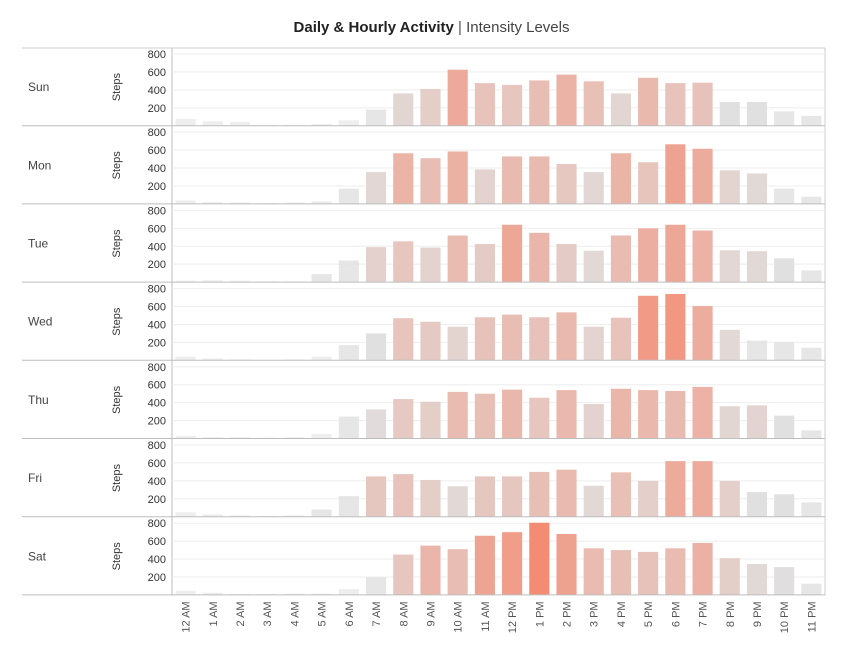 The image size is (863, 655). What do you see at coordinates (295, 613) in the screenshot?
I see `x-tick-label: 4 AM` at bounding box center [295, 613].